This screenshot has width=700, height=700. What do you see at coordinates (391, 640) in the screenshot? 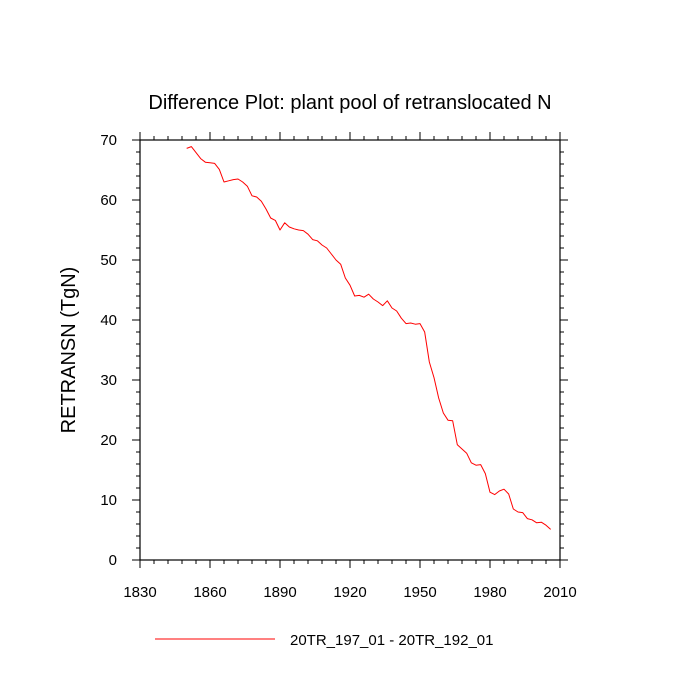
I see `legend-label: 20TR_197_01 - 20TR_192_01` at bounding box center [391, 640].